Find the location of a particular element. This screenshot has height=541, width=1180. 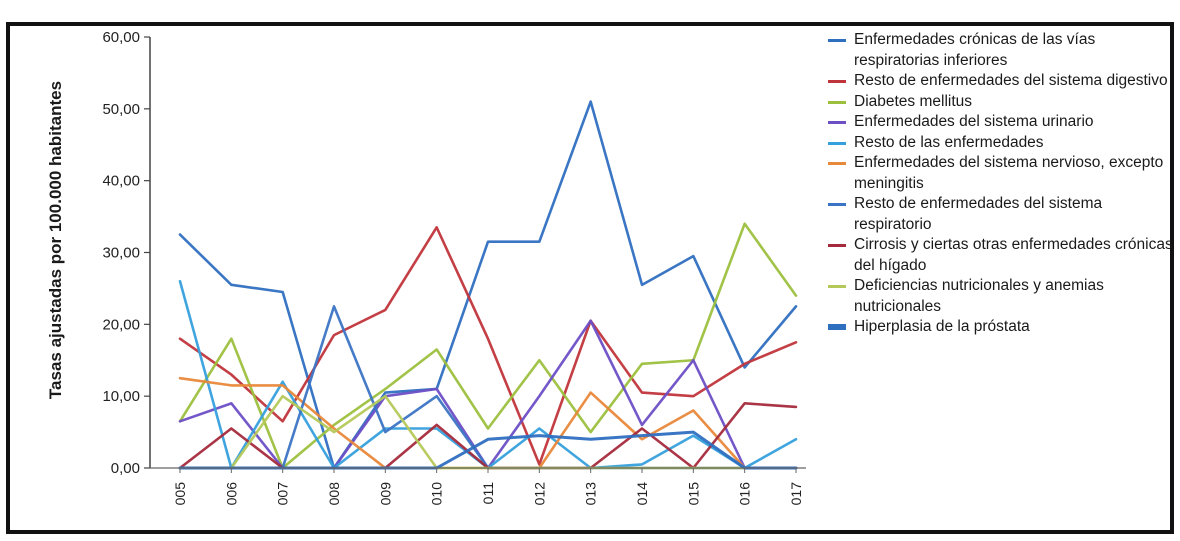

legend-item: Hiperplasia de la próstata is located at coordinates (1000, 327).